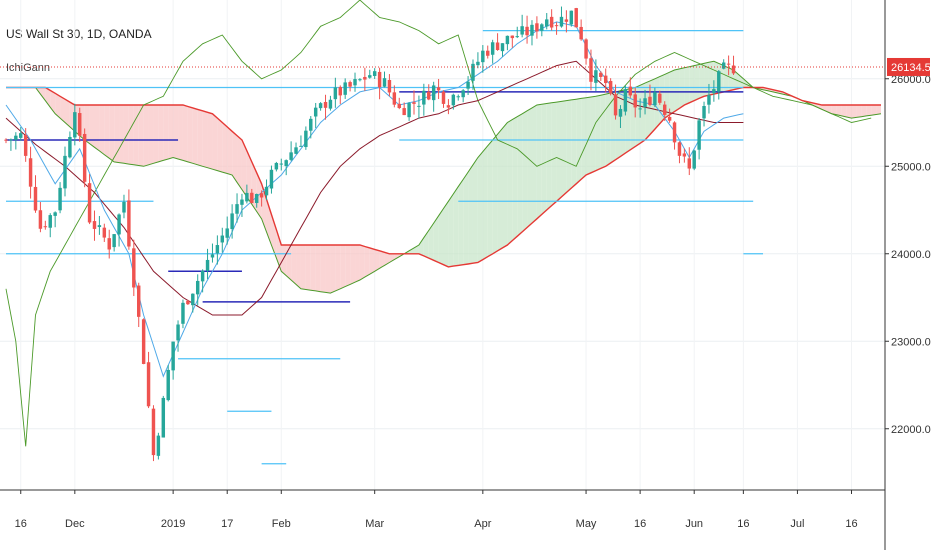 The width and height of the screenshot is (932, 550). Describe the element at coordinates (911, 255) in the screenshot. I see `price-tick-label: 24000.0` at that location.